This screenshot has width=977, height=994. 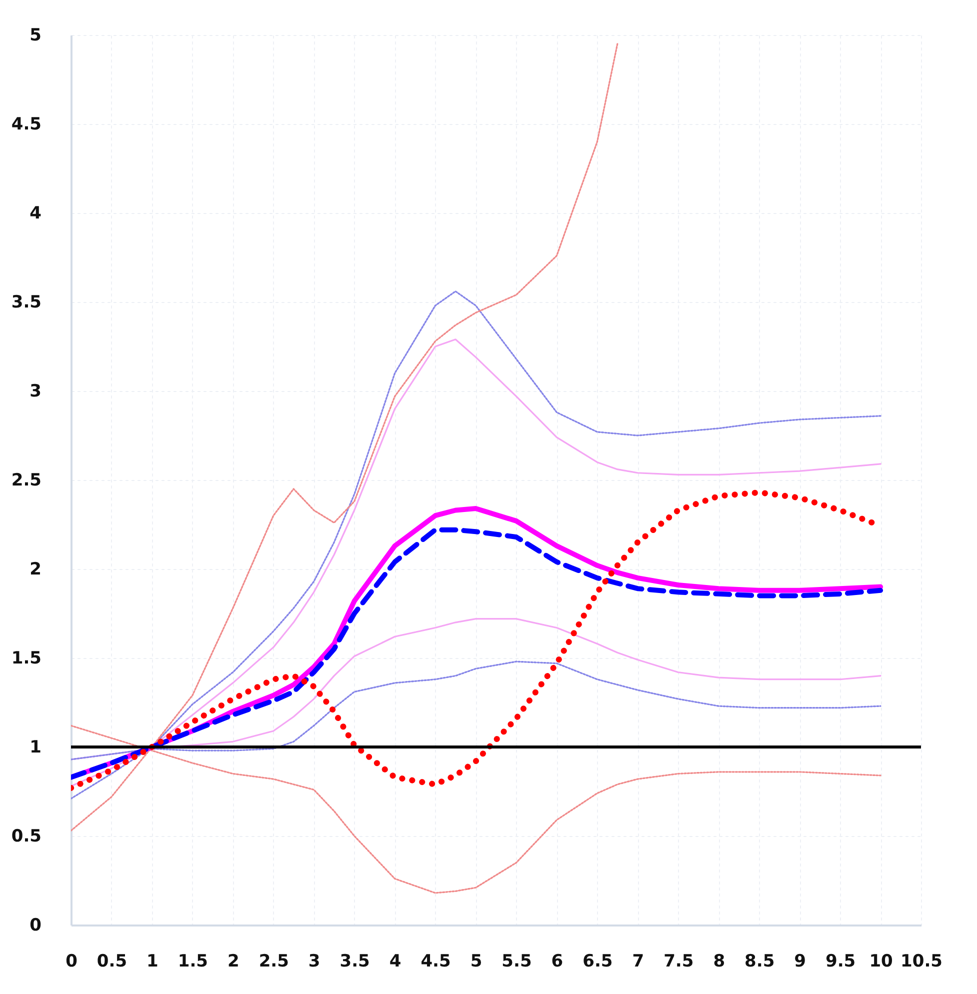 What do you see at coordinates (36, 36) in the screenshot?
I see `y-tick-label: 5` at bounding box center [36, 36].